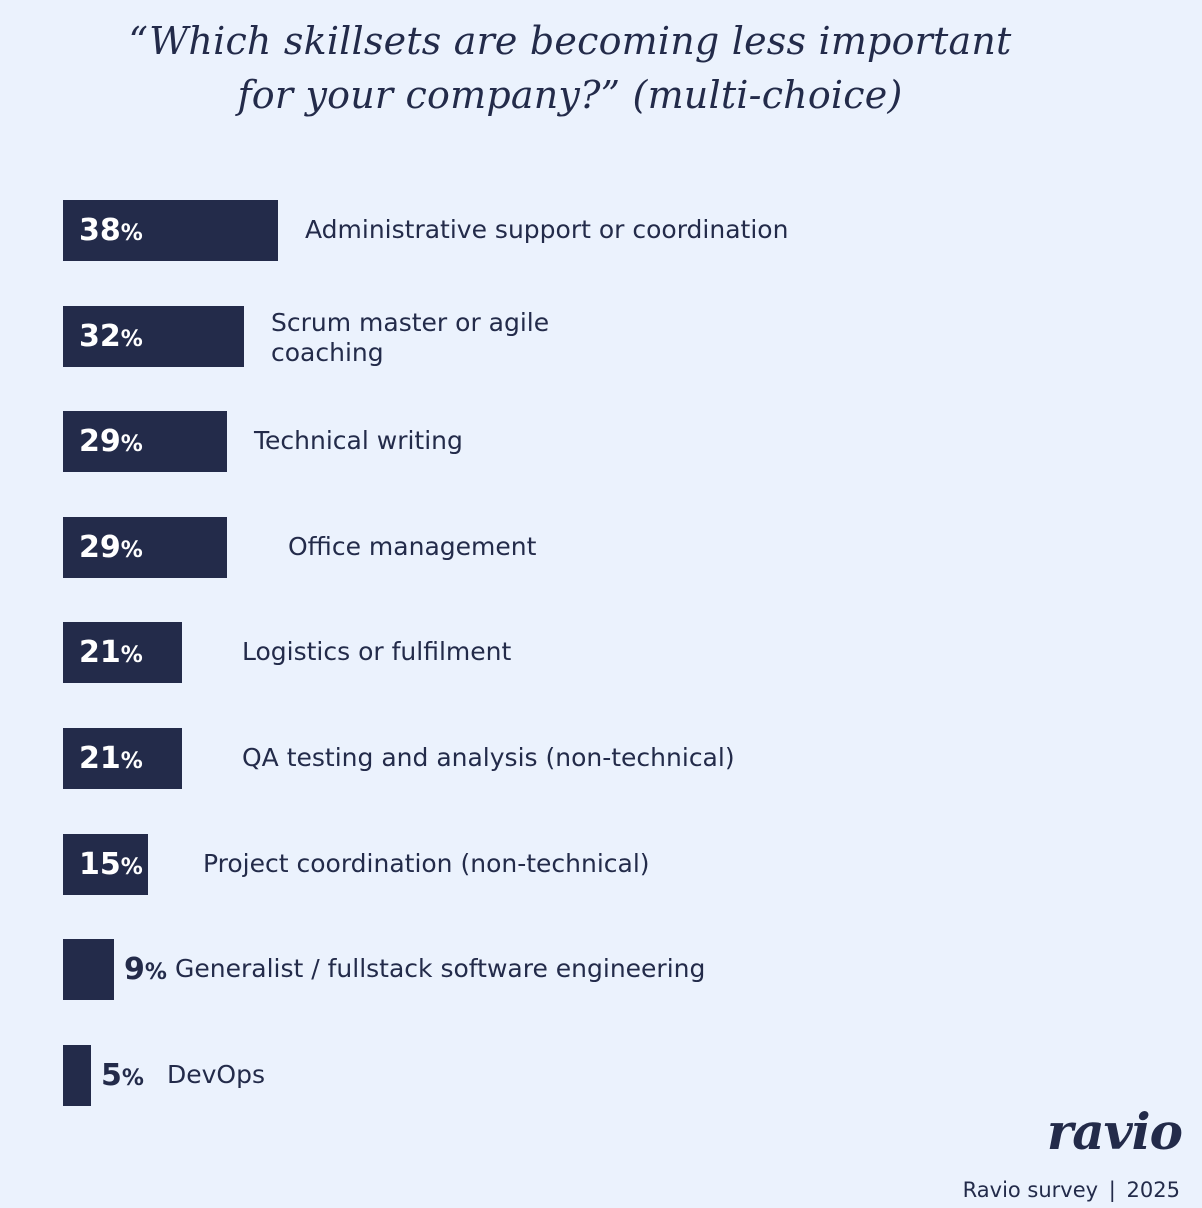 Image resolution: width=1202 pixels, height=1208 pixels. I want to click on bar-value-label: 32%, so click(111, 336).